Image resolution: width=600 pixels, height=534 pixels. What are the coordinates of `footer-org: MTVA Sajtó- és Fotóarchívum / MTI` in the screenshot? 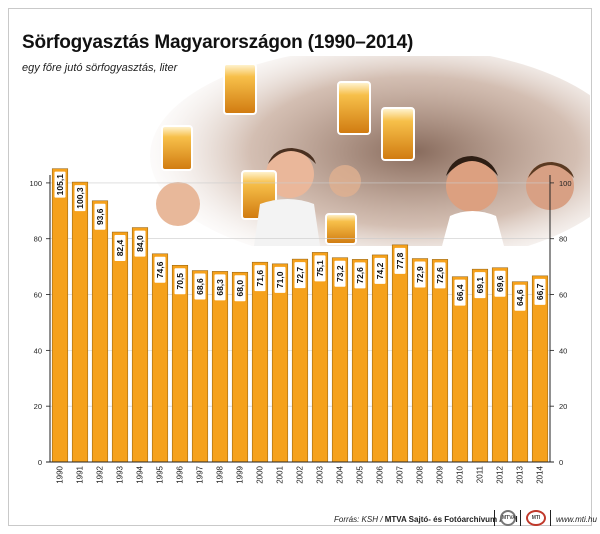 It's located at (451, 519).